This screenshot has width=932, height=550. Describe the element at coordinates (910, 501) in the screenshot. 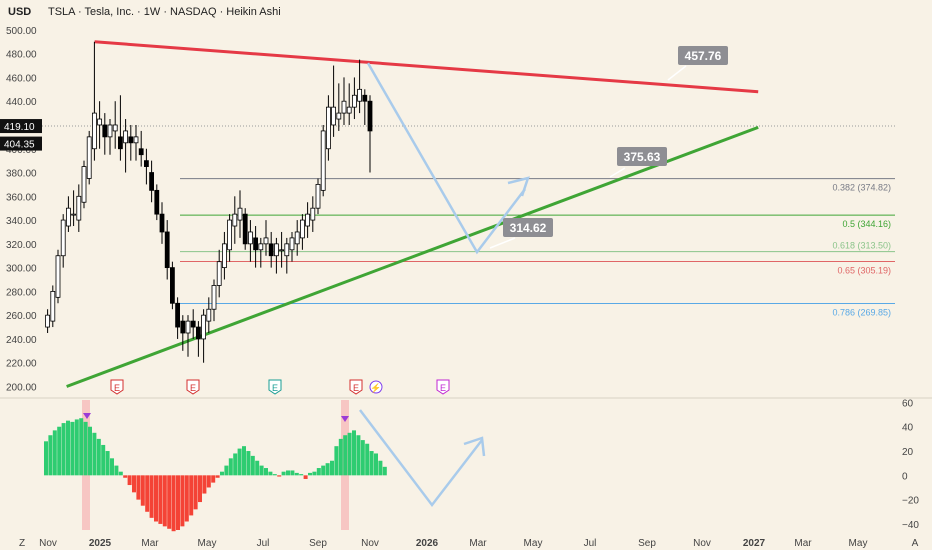

I see `osc-y-tick-label: −20` at that location.